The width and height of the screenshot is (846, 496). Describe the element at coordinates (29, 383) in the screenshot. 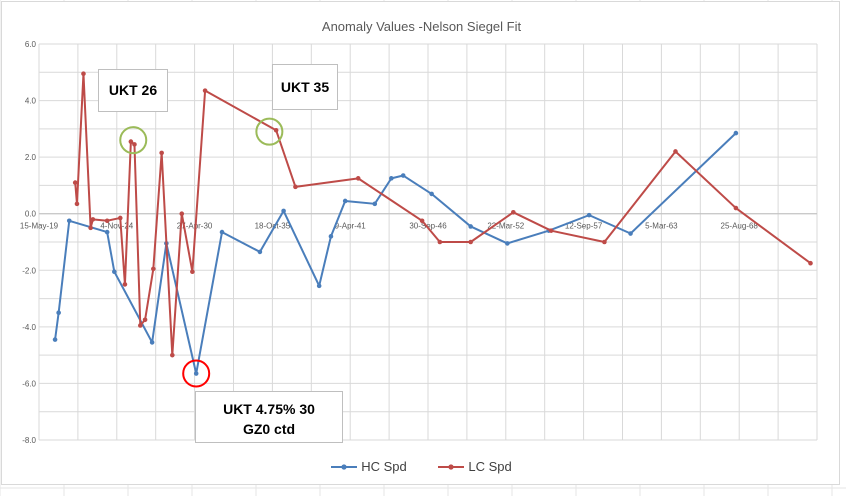

I see `y-tick-label: -6.0` at that location.